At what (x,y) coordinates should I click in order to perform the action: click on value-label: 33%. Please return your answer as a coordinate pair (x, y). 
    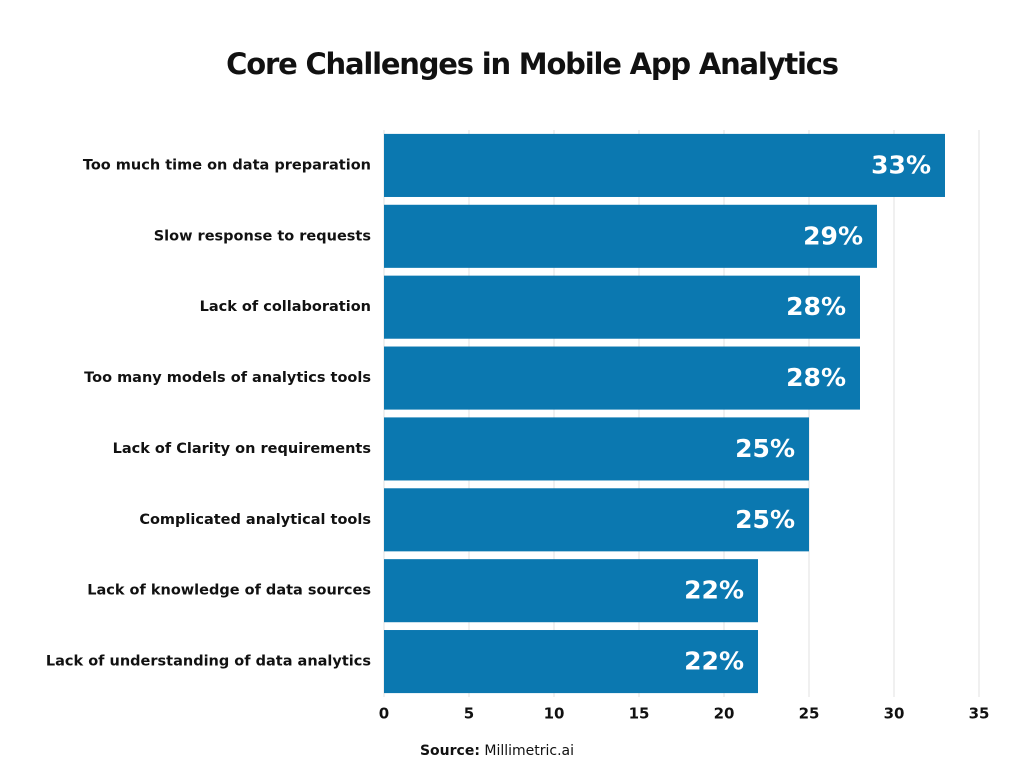
    Looking at the image, I should click on (901, 164).